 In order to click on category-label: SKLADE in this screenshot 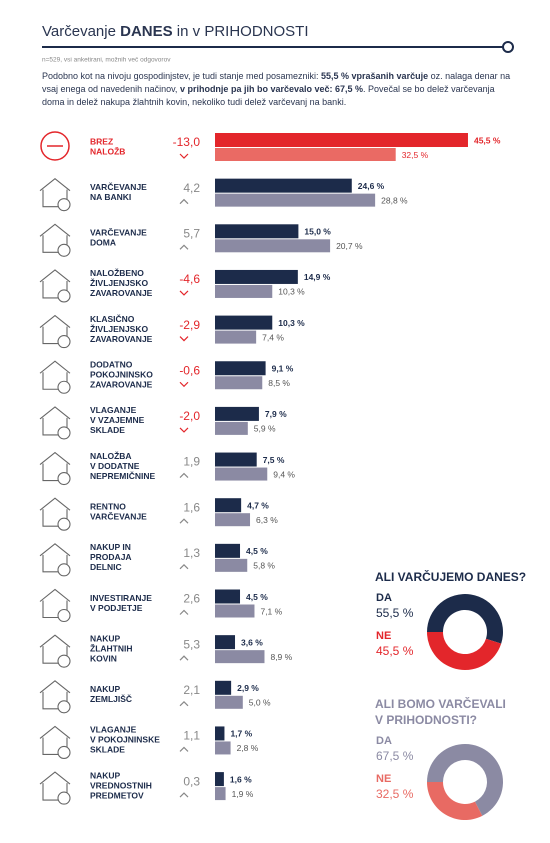, I will do `click(107, 750)`.